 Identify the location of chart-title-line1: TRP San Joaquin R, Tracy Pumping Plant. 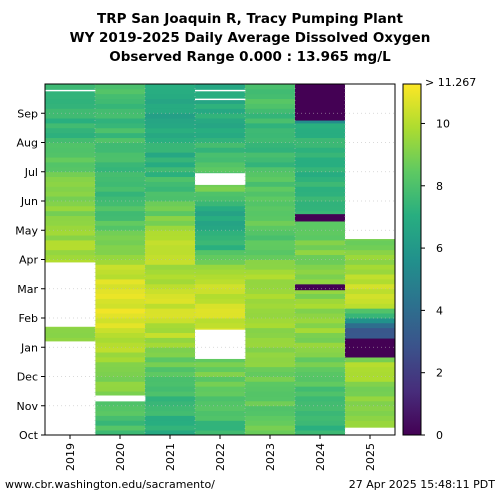
(250, 19).